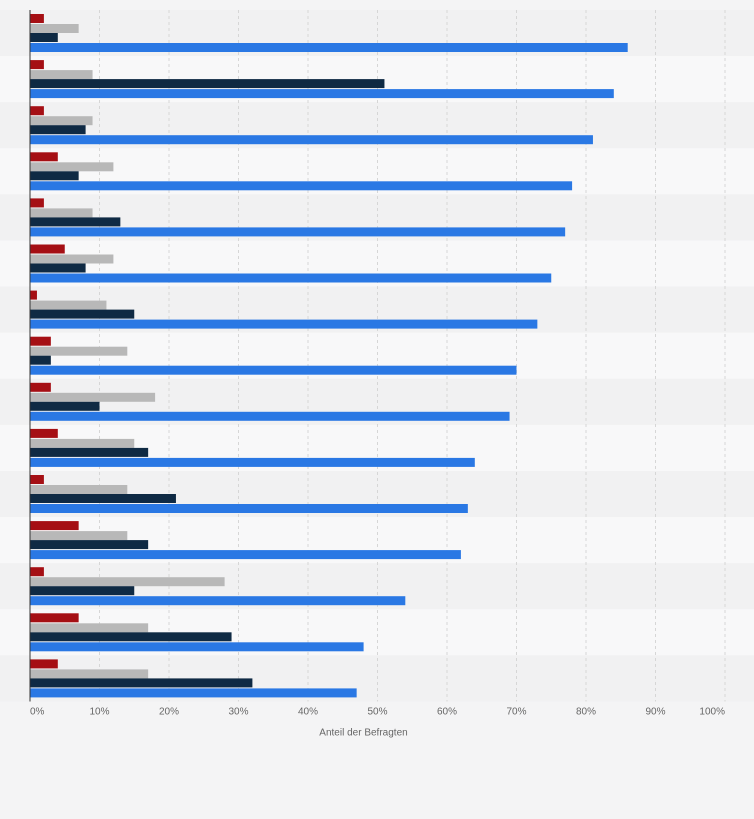  What do you see at coordinates (169, 712) in the screenshot?
I see `x-tick-label: 20%` at bounding box center [169, 712].